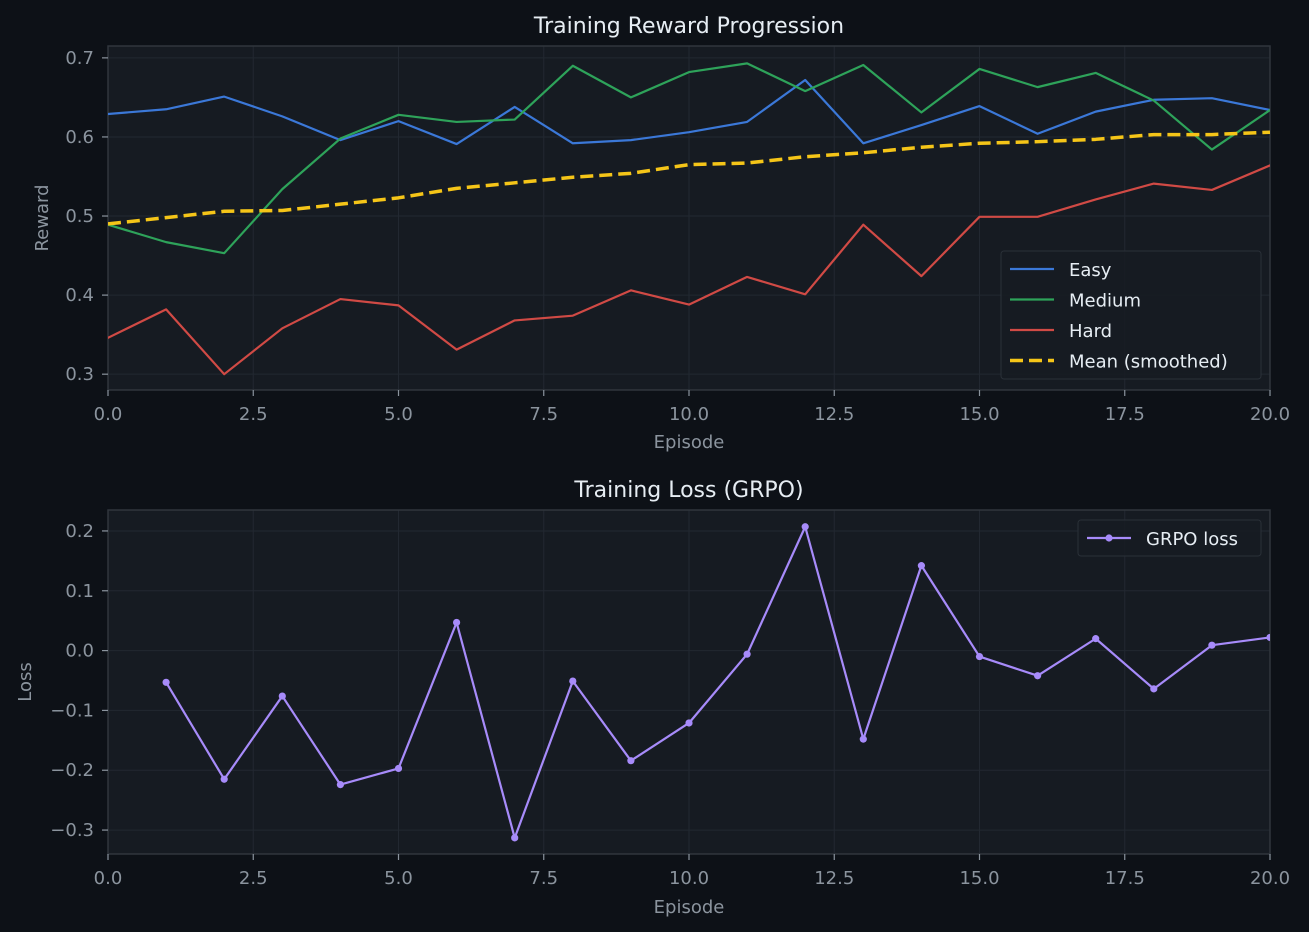  I want to click on y-tick-label: −0.2, so click(72, 770).